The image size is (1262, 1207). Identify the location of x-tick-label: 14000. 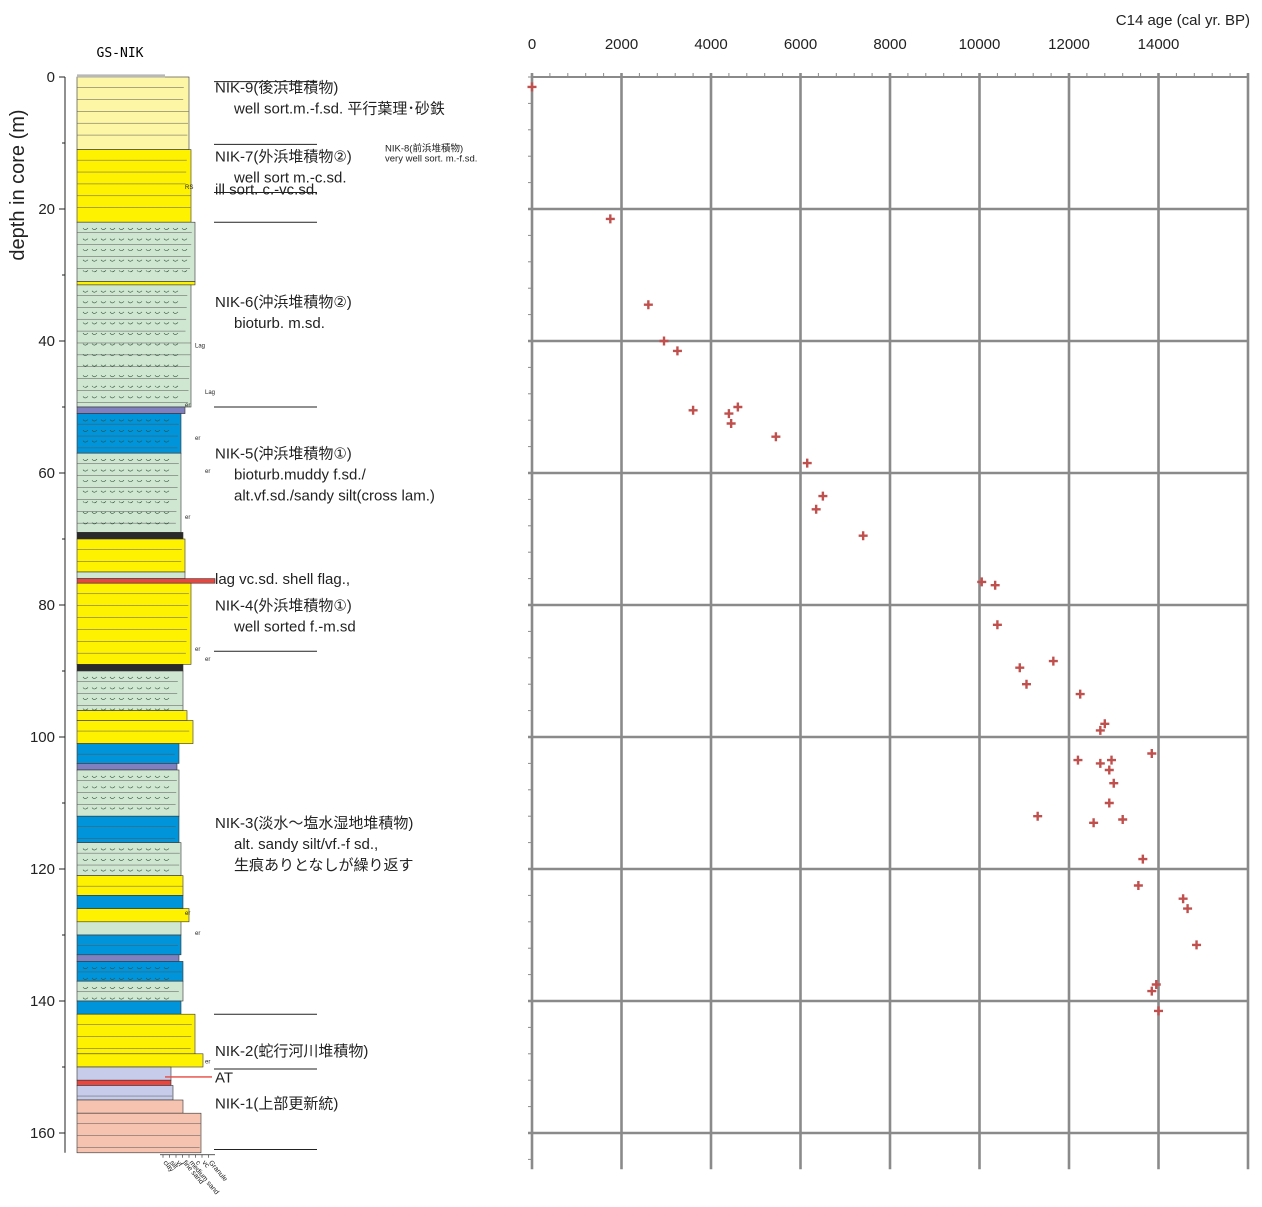
(1159, 44).